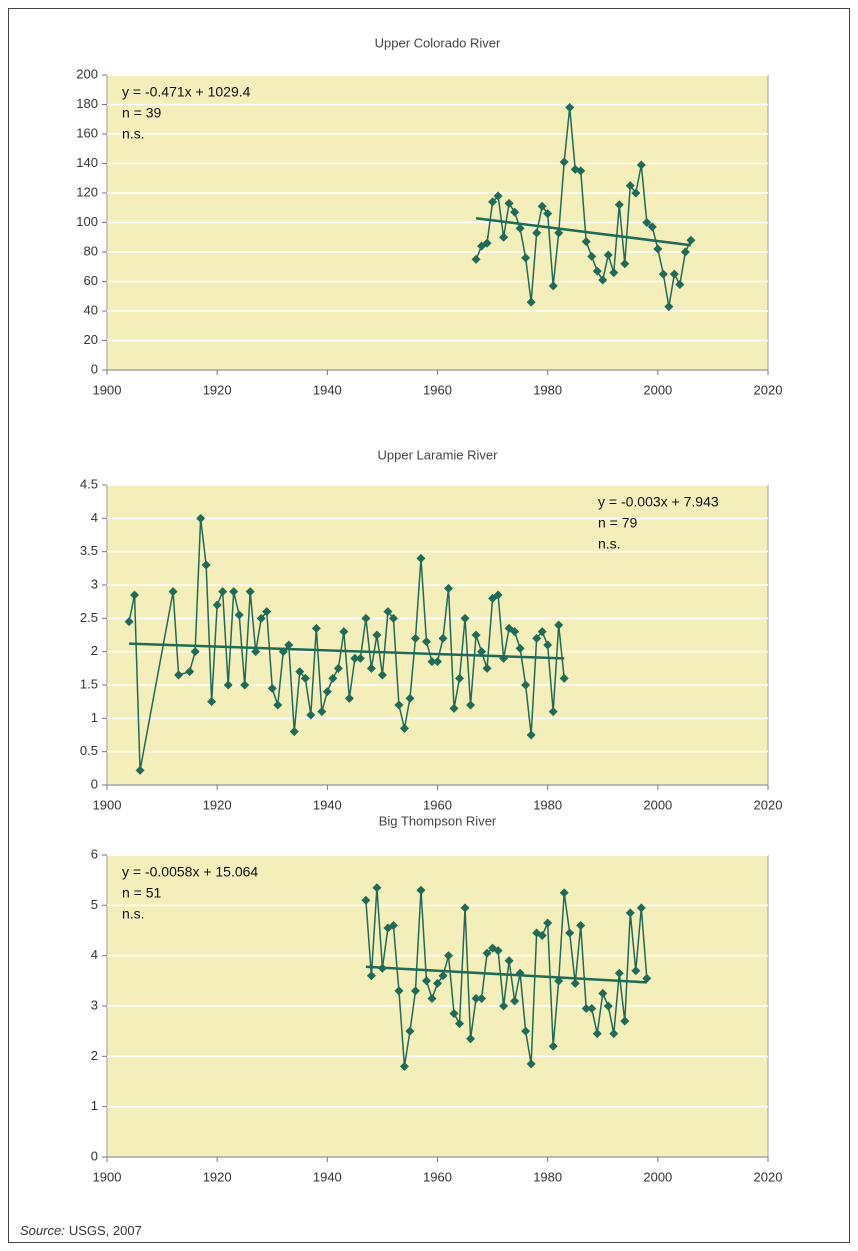 The height and width of the screenshot is (1251, 858). I want to click on source-label: Source:, so click(42, 1230).